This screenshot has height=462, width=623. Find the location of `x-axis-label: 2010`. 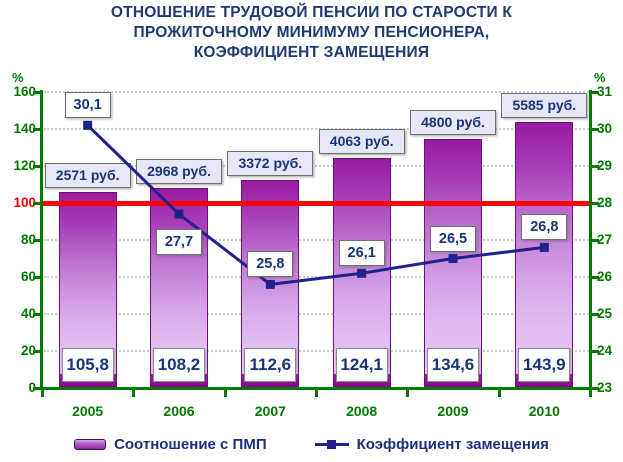

x-axis-label: 2010 is located at coordinates (544, 411).